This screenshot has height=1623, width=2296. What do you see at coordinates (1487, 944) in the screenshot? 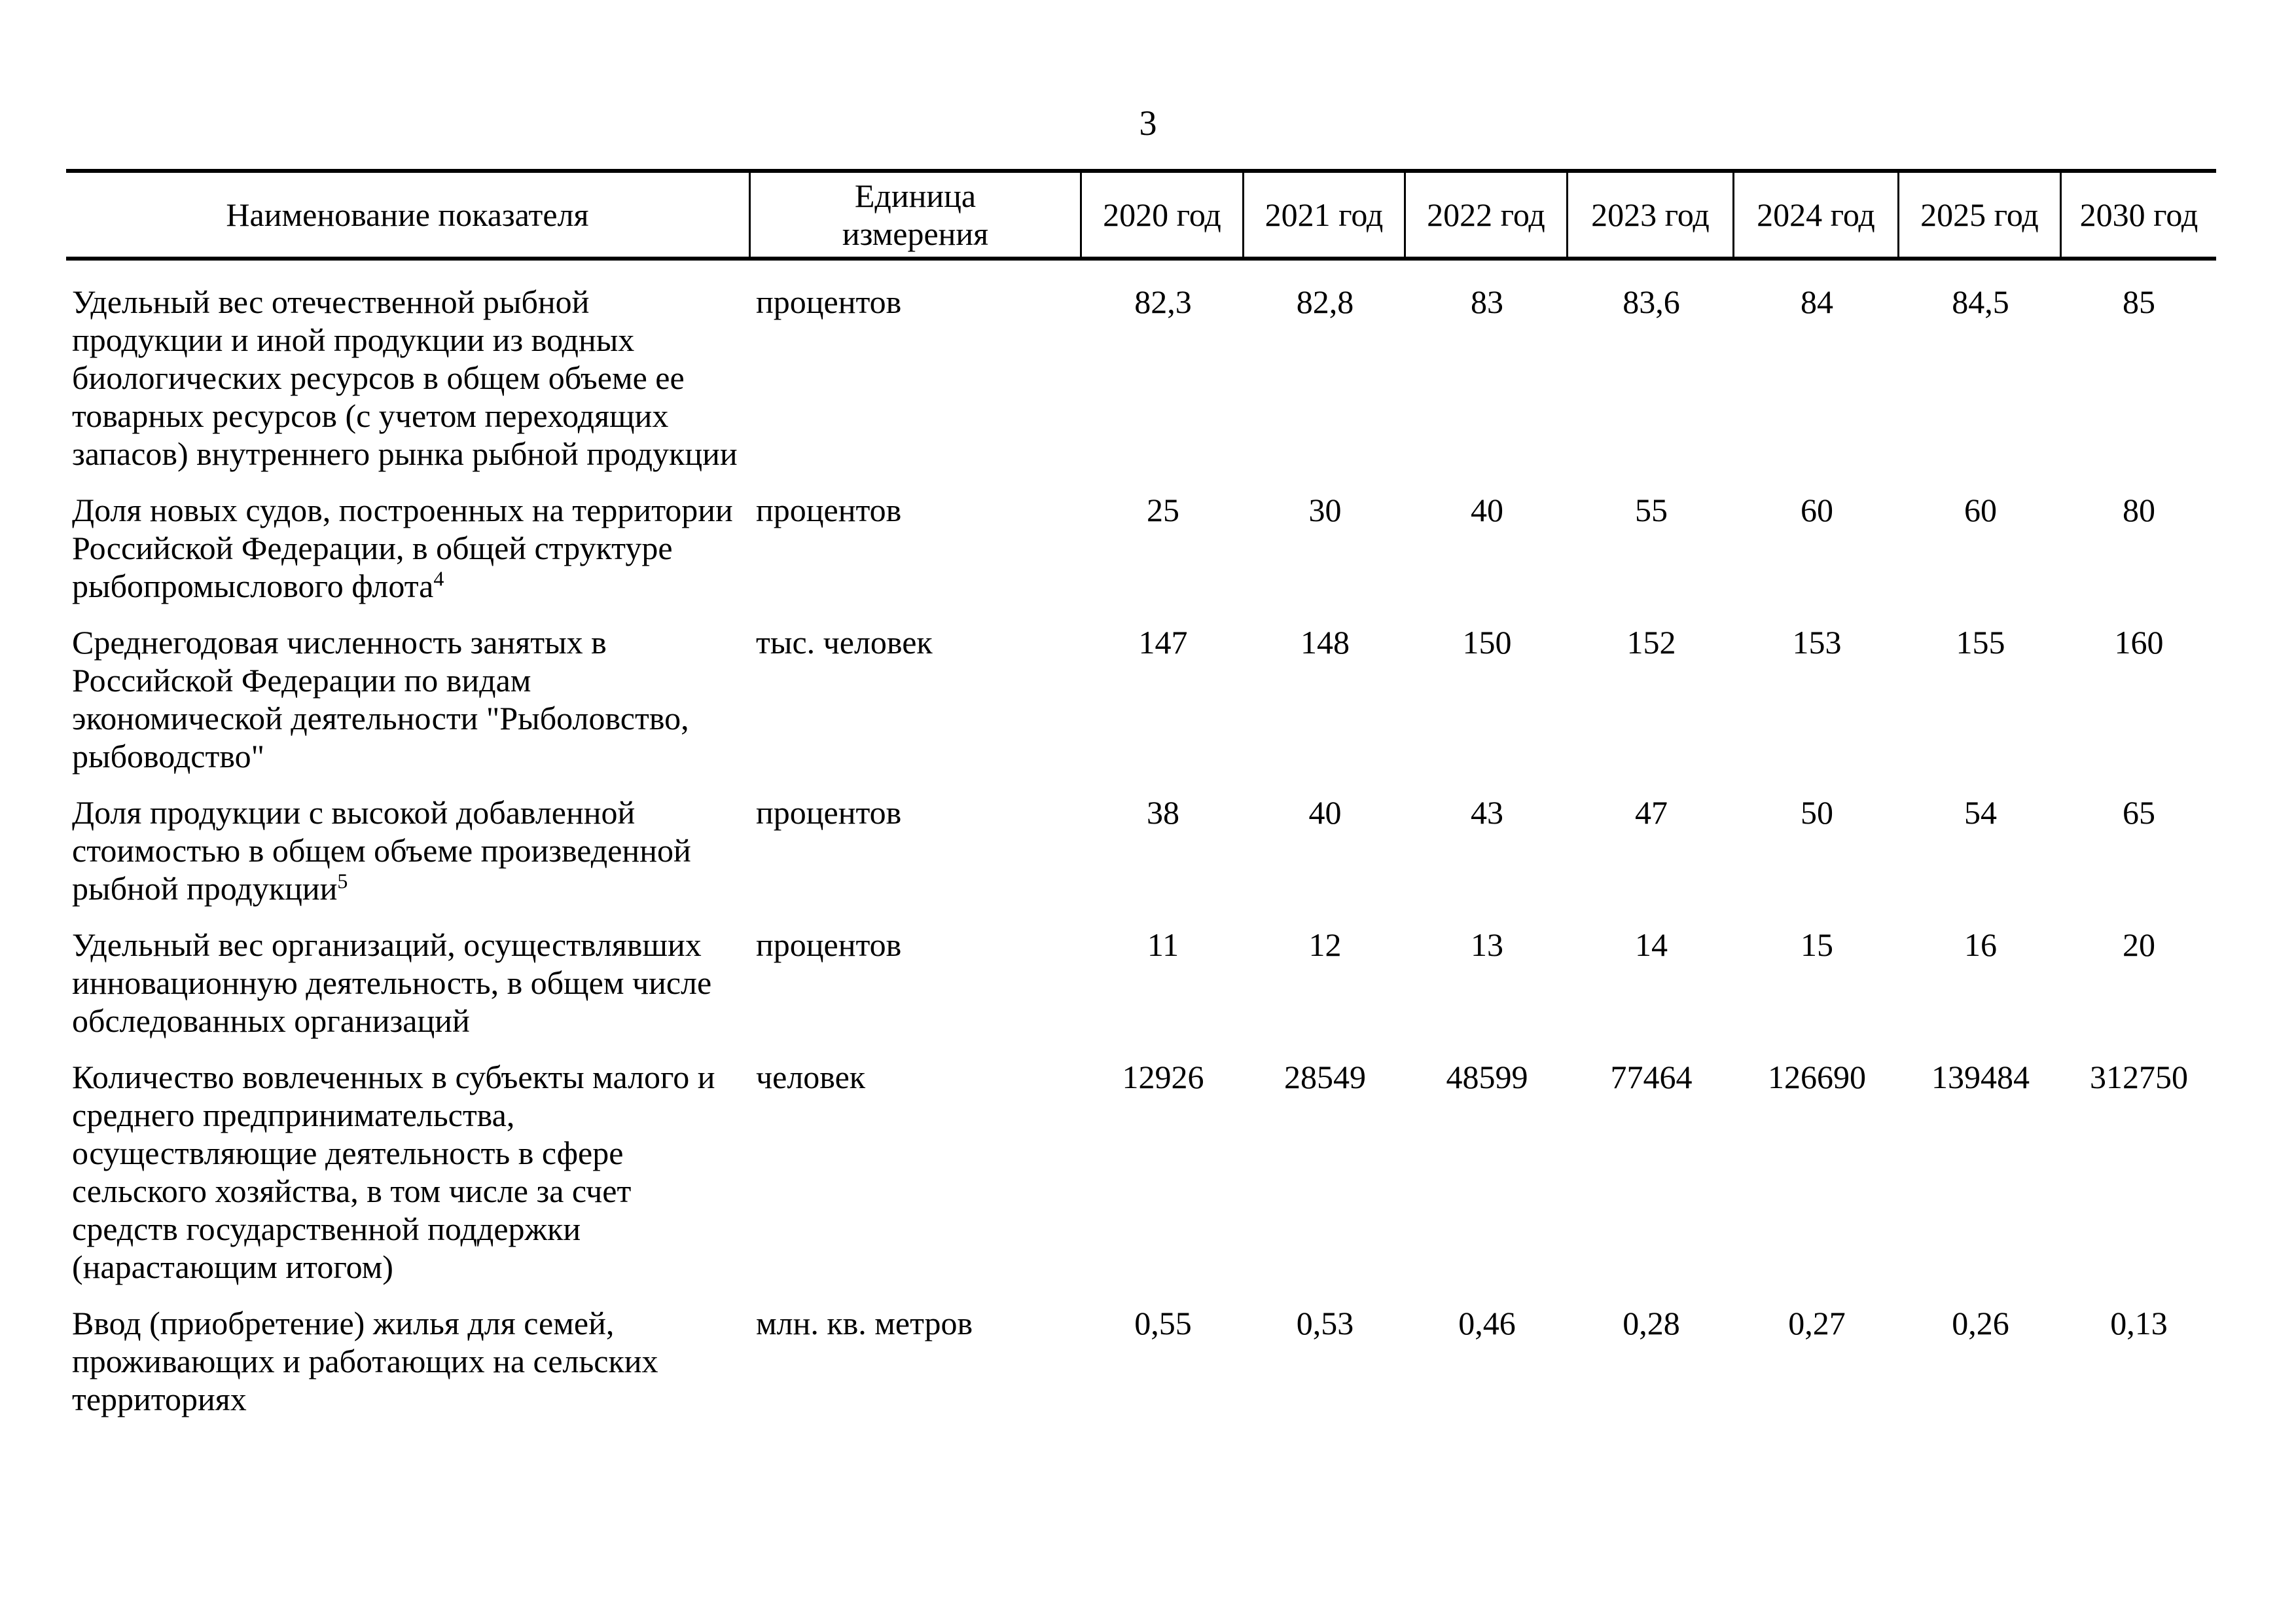
I see `value-cell: 13` at bounding box center [1487, 944].